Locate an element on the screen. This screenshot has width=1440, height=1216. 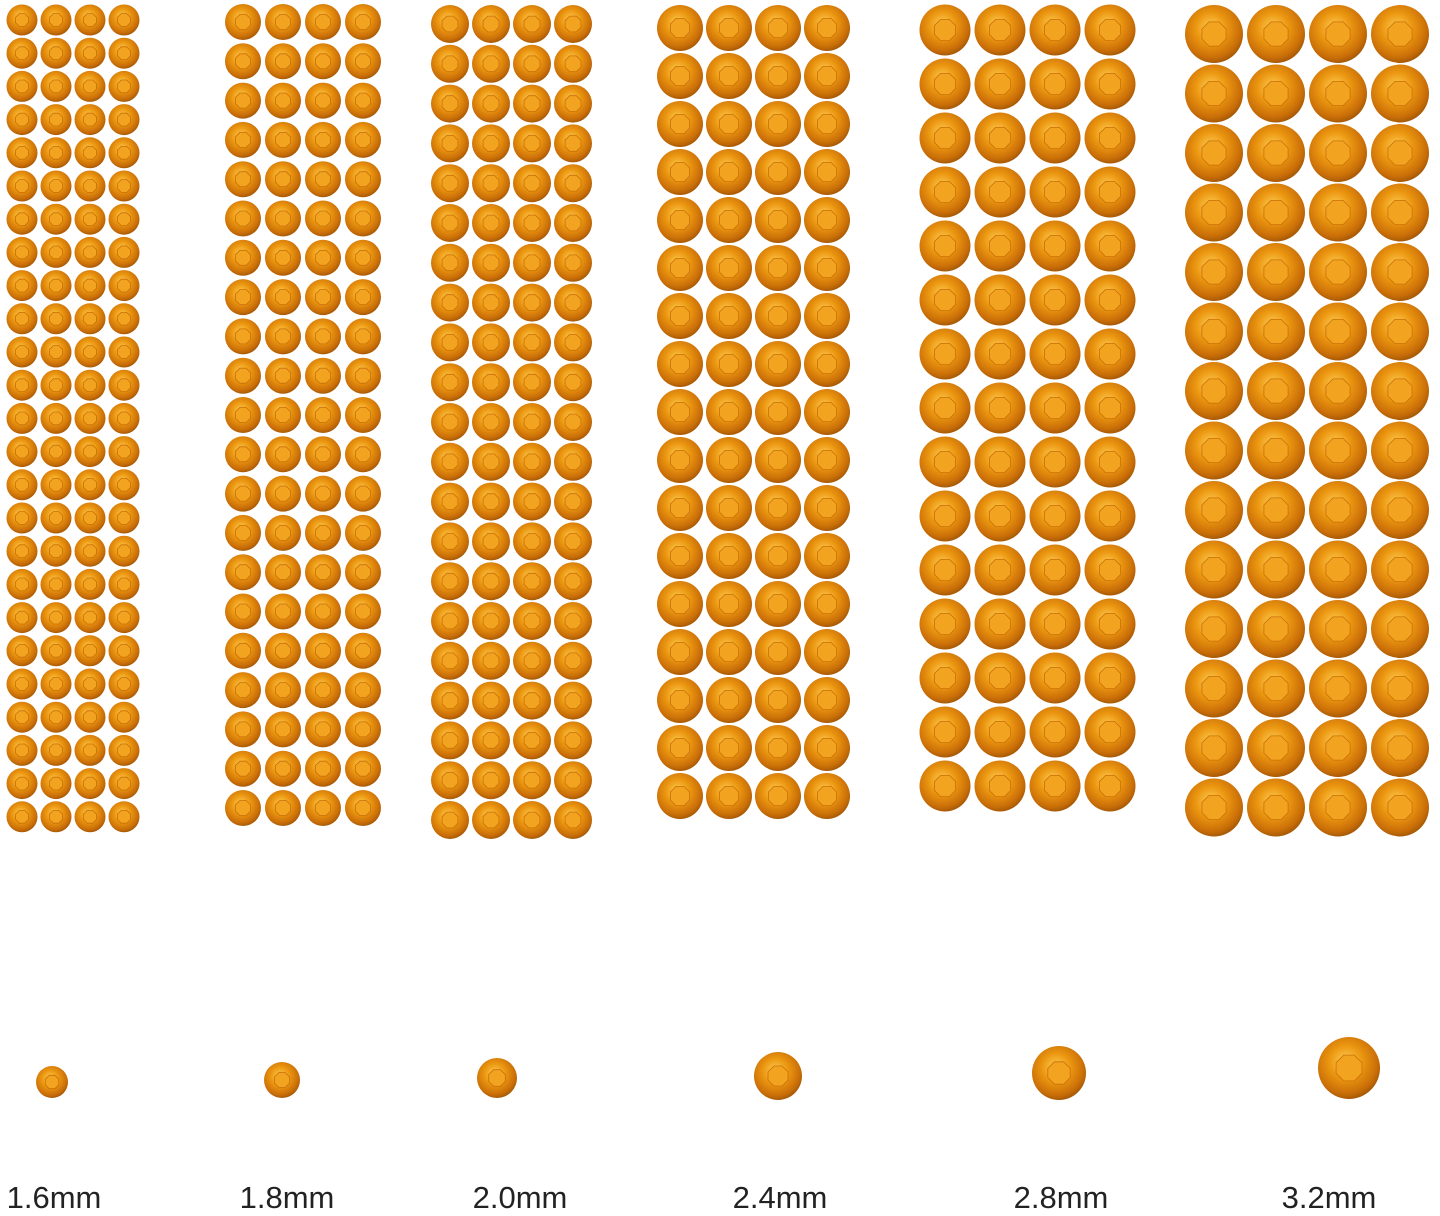
sample-rhinestone is located at coordinates (1059, 1073).